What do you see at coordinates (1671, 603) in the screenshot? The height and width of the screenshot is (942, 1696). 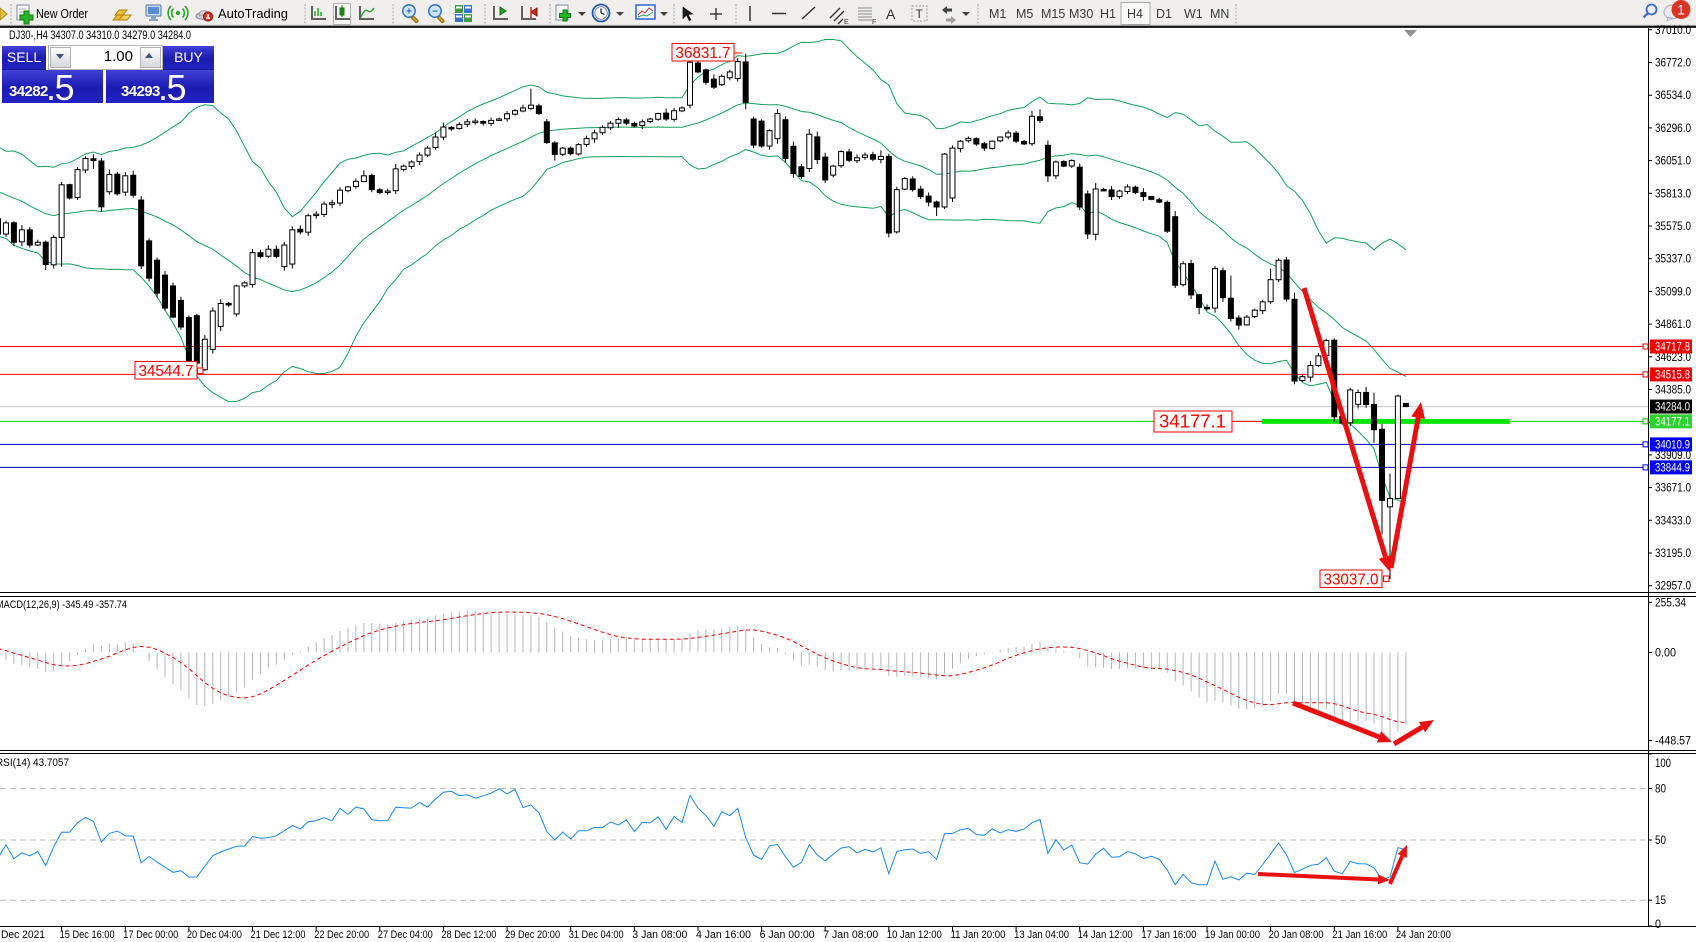 I see `svg-text: 255.34` at bounding box center [1671, 603].